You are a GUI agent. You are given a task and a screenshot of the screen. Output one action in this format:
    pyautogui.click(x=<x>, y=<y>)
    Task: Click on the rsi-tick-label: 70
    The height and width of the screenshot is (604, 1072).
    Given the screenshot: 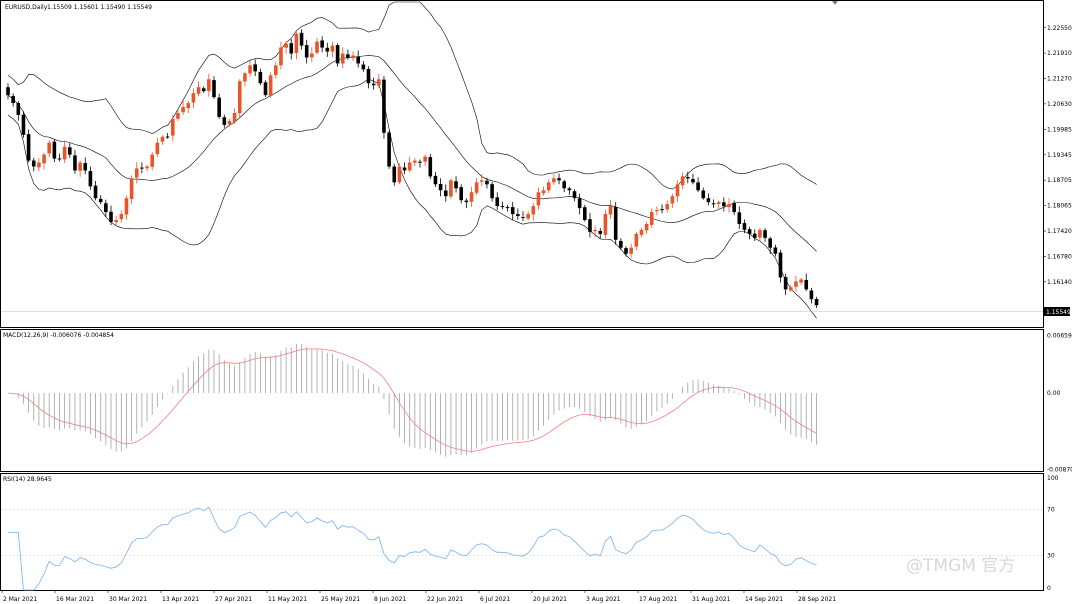 What is the action you would take?
    pyautogui.click(x=1051, y=510)
    